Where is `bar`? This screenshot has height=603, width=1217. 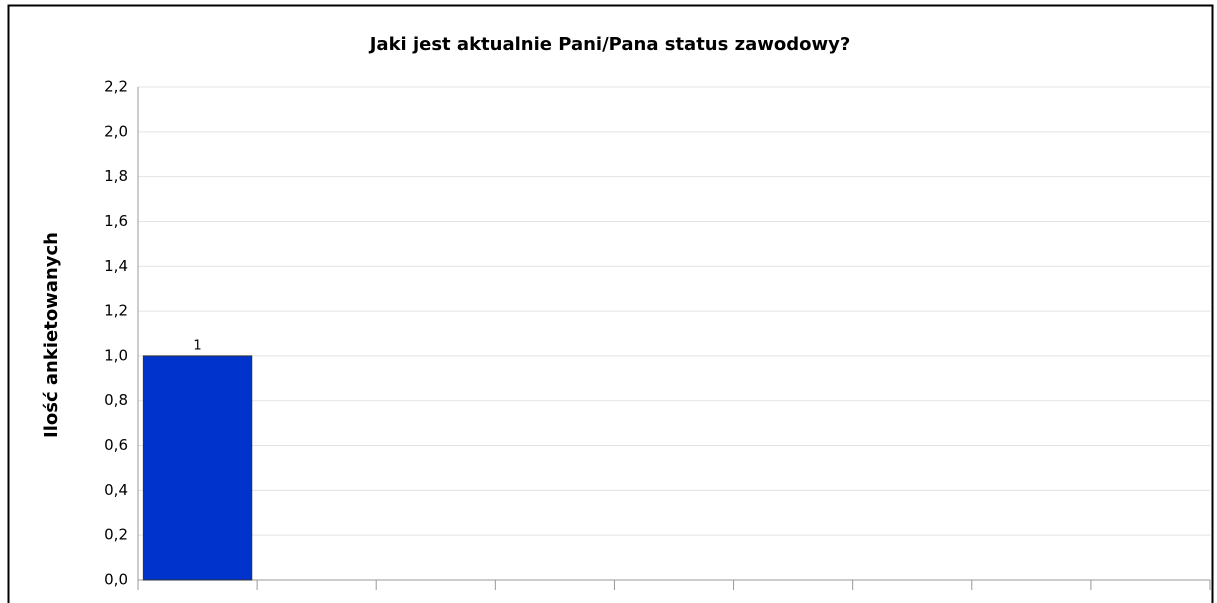 bar is located at coordinates (197, 468).